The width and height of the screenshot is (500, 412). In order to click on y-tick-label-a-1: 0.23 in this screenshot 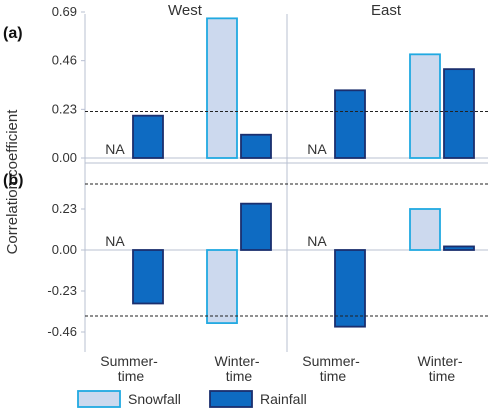, I will do `click(64, 108)`.